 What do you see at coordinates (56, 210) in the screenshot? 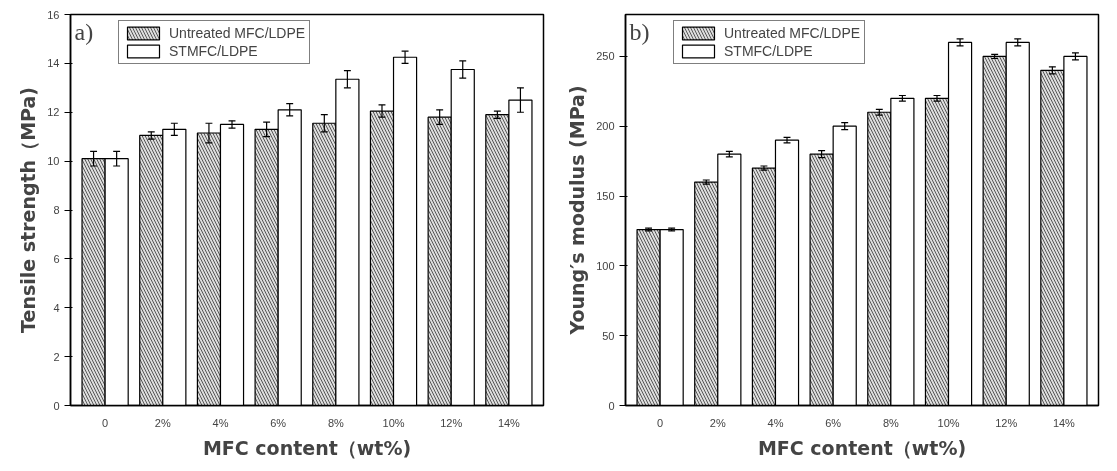
I see `y-tick-label: 8` at bounding box center [56, 210].